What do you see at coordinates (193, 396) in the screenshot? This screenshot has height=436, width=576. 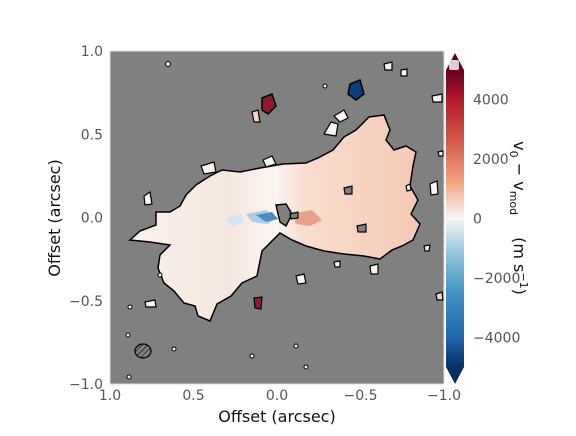 I see `x-tick-label: 0.5` at bounding box center [193, 396].